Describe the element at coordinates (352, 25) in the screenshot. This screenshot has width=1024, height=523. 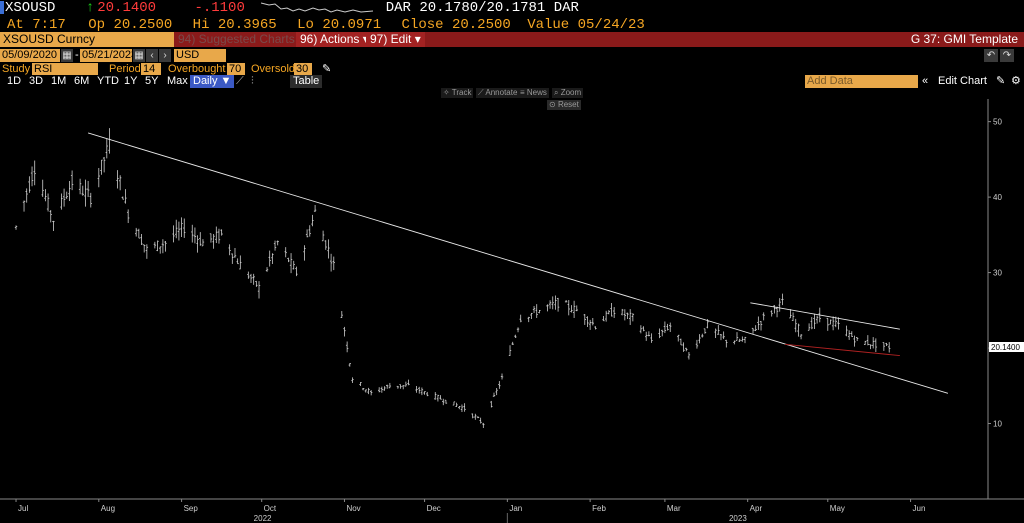
I see `low-value: 20.0971` at that location.